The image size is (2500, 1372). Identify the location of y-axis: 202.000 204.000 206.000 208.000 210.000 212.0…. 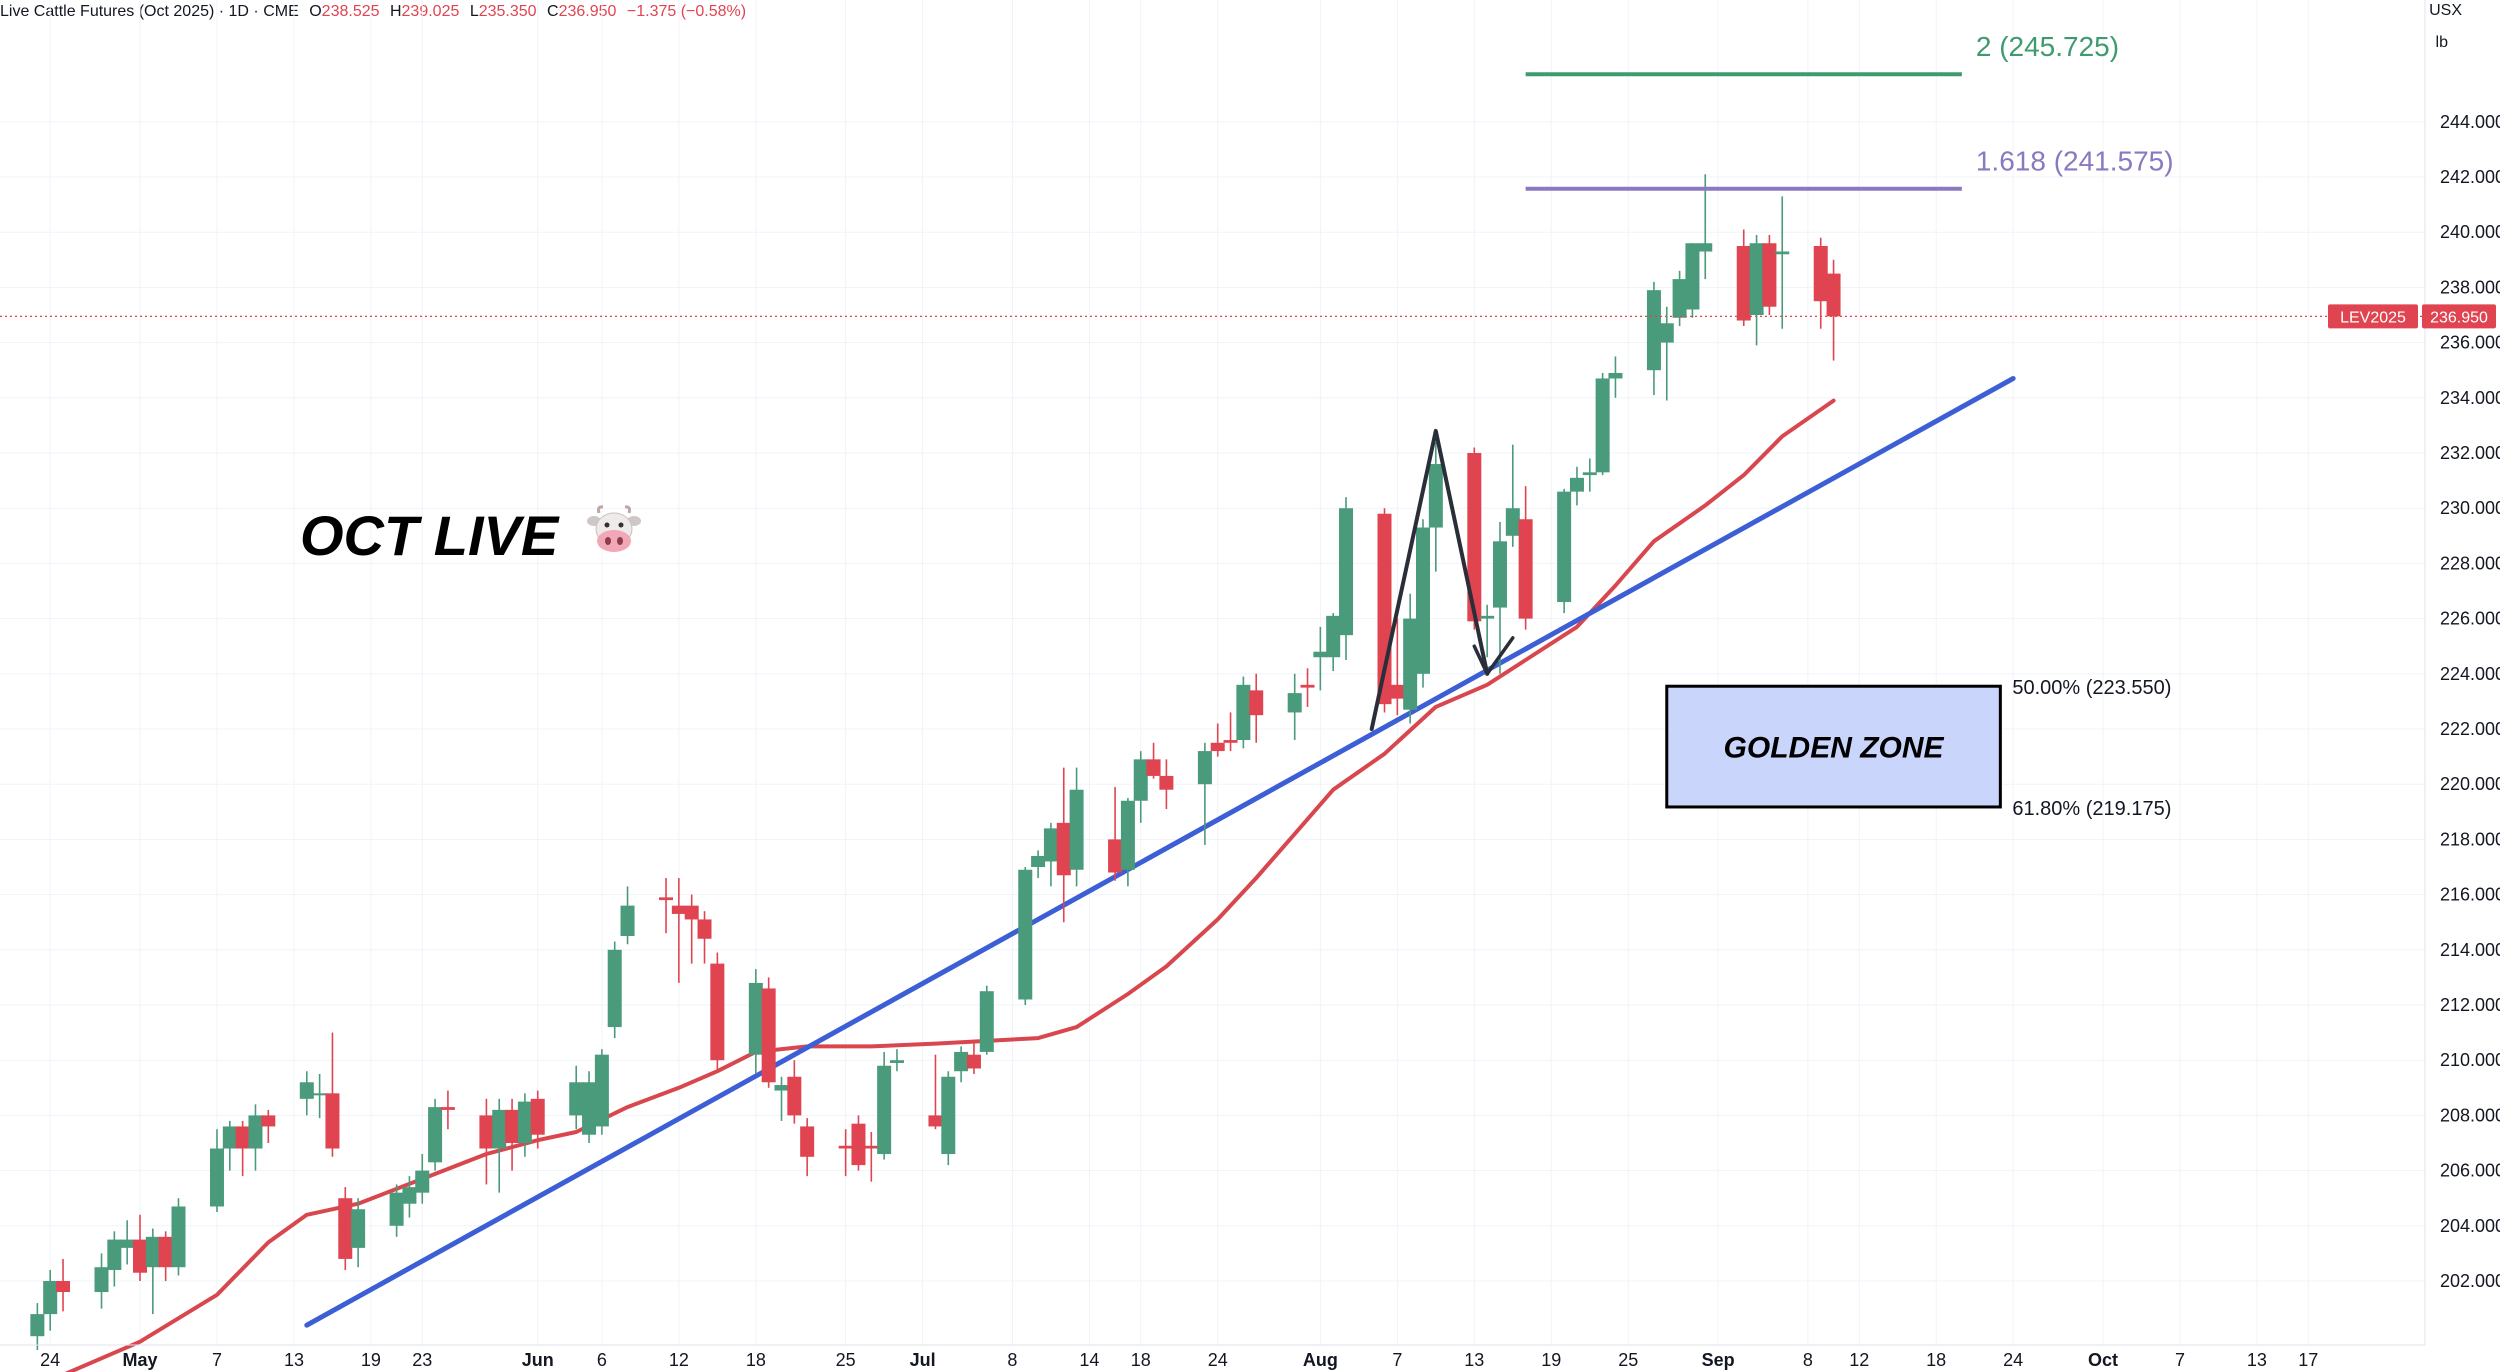
(2462, 672).